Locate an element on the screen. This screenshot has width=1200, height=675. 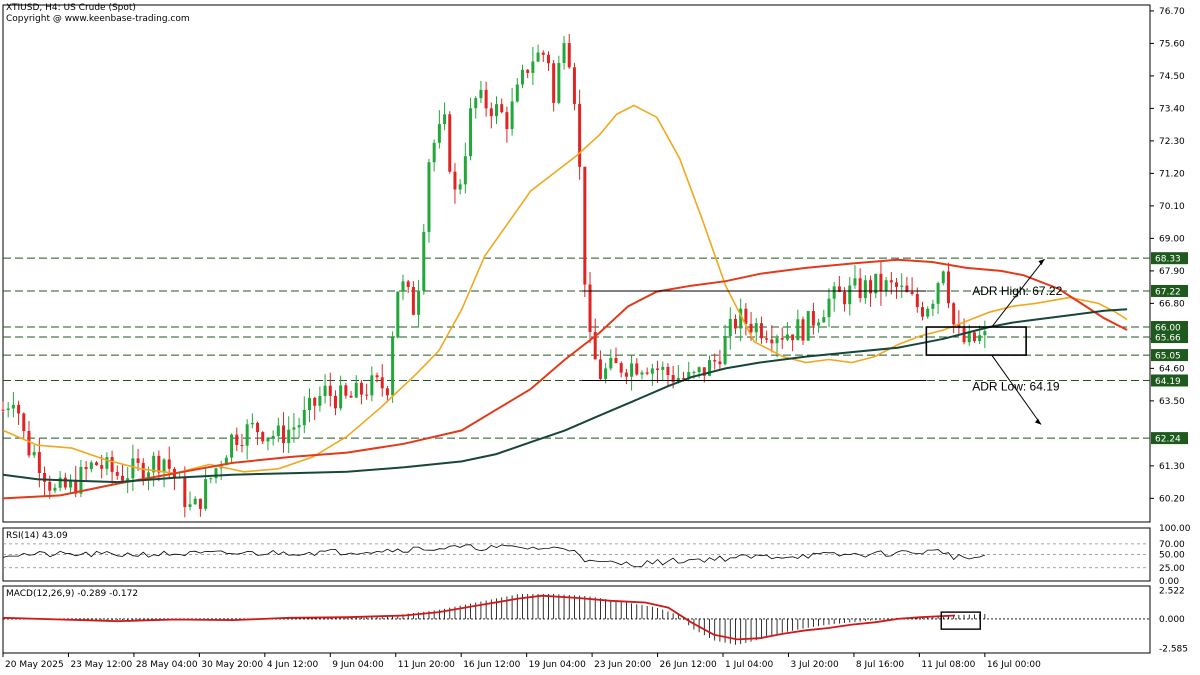
level-tag-label: 65.66 is located at coordinates (1168, 339).